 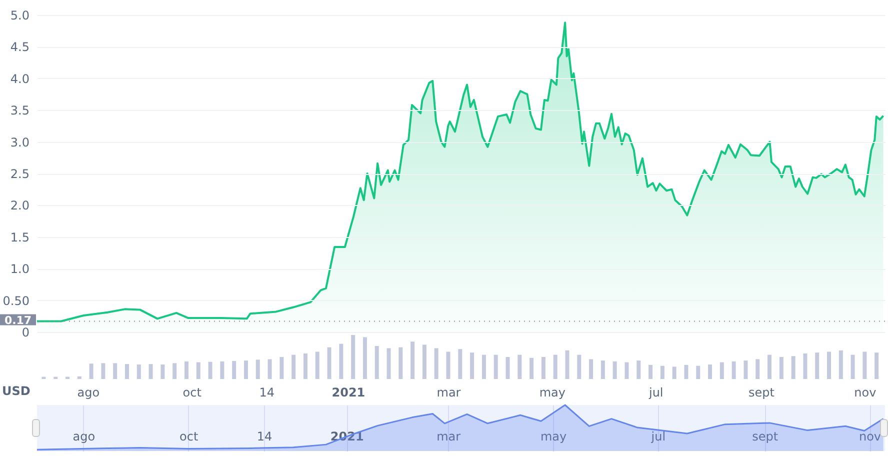 What do you see at coordinates (16, 391) in the screenshot?
I see `text: USD` at bounding box center [16, 391].